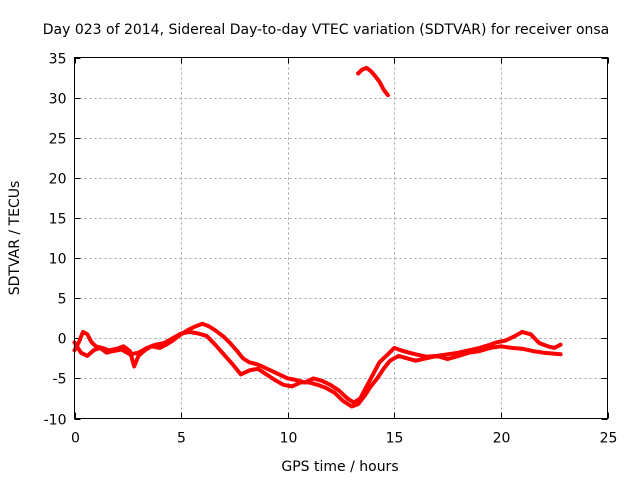 The height and width of the screenshot is (480, 640). I want to click on x-tick-label: 15, so click(395, 439).